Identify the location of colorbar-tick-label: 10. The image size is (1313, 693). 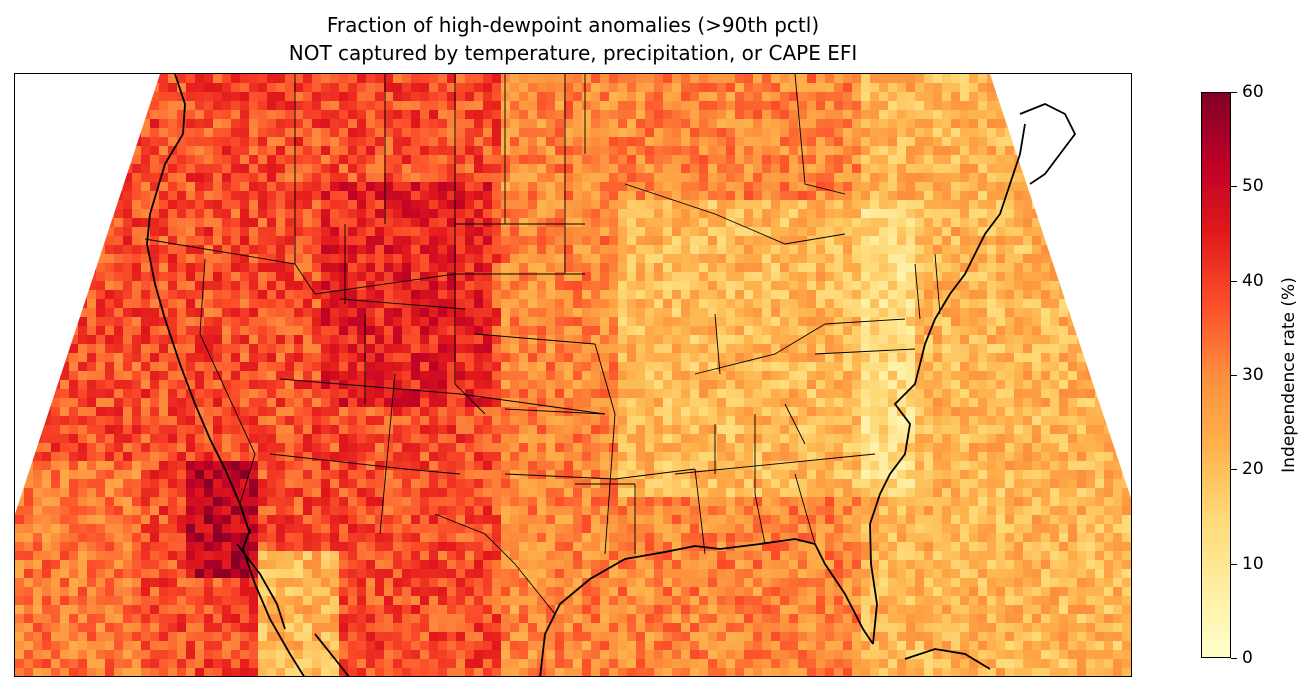
(1253, 563).